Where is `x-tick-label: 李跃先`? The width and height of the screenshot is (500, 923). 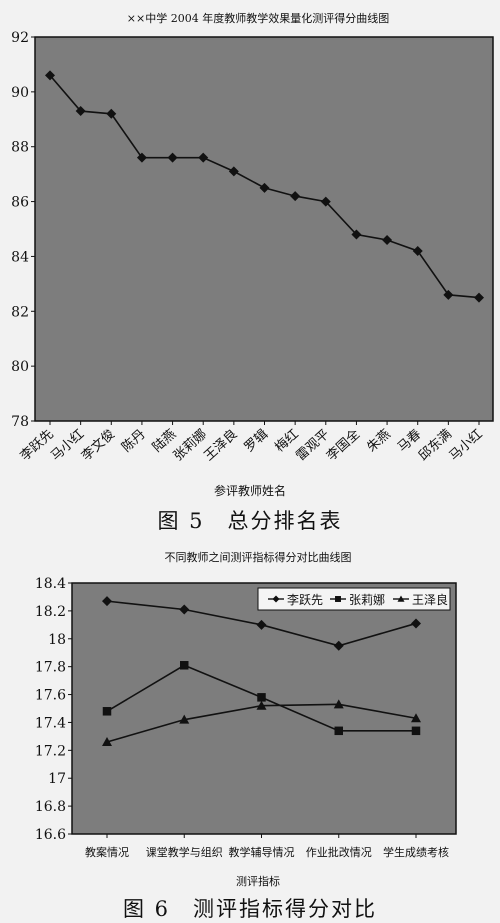
x-tick-label: 李跃先 is located at coordinates (37, 445).